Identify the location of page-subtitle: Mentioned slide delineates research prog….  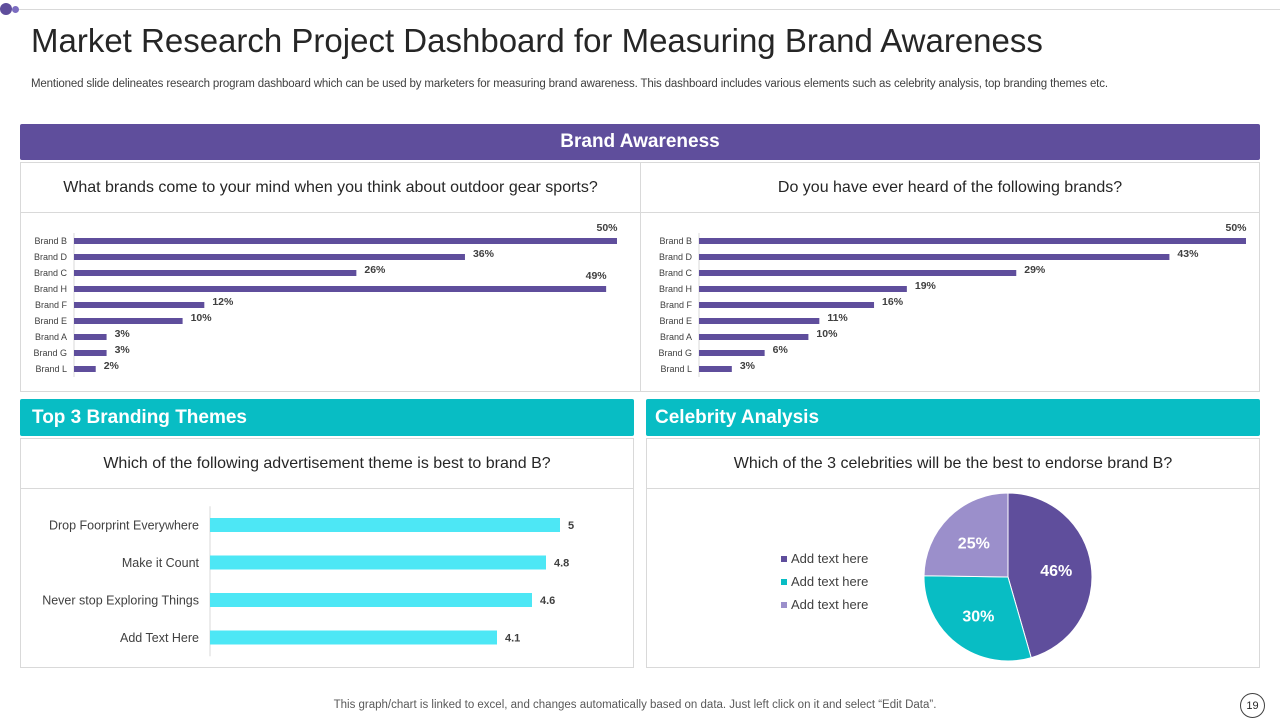
(569, 84).